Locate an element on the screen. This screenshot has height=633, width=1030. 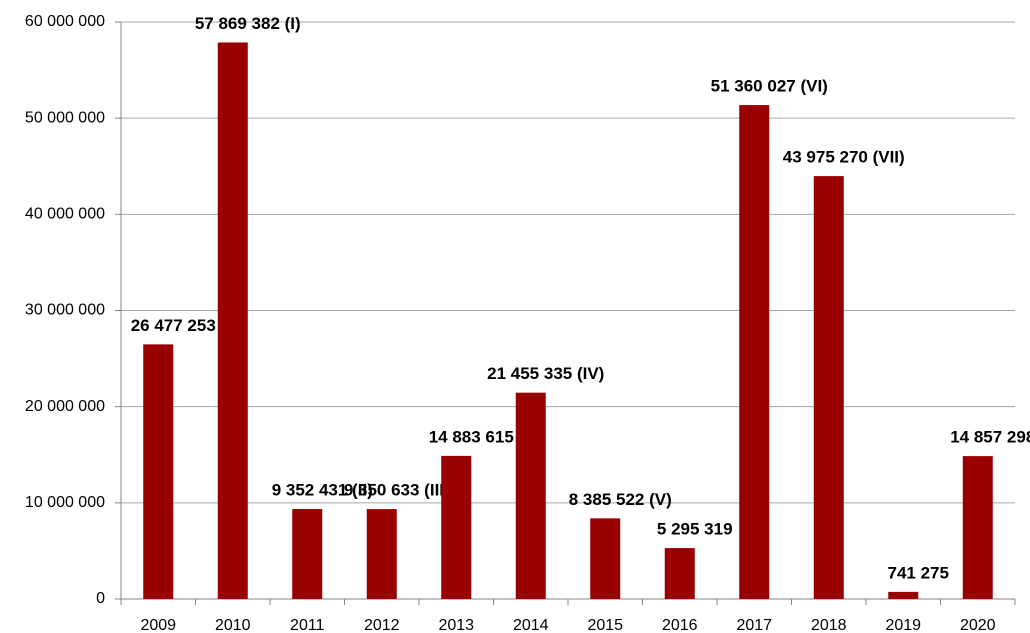
x-tick-label: 2015 is located at coordinates (605, 625).